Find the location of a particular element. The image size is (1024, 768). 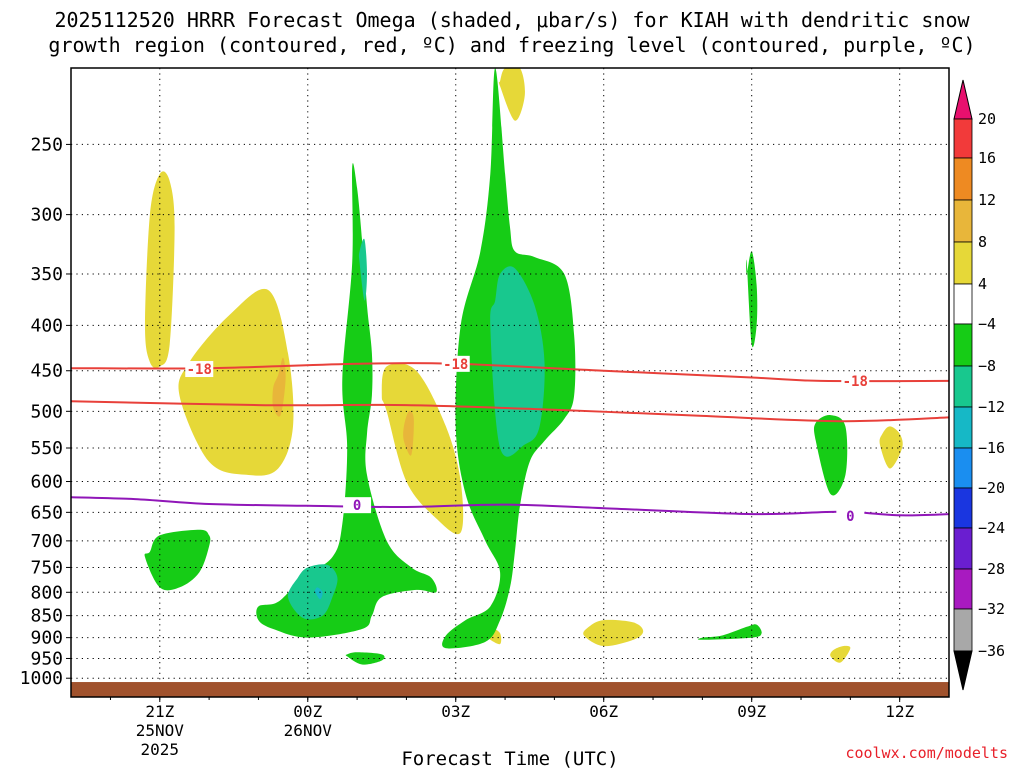

y-tick-label: 500 is located at coordinates (46, 411).